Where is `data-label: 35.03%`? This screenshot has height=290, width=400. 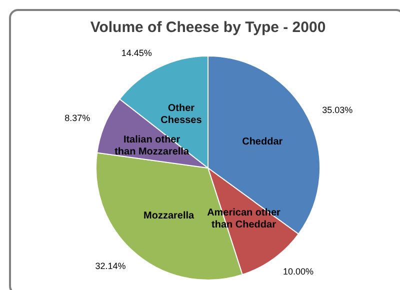
data-label: 35.03% is located at coordinates (337, 110).